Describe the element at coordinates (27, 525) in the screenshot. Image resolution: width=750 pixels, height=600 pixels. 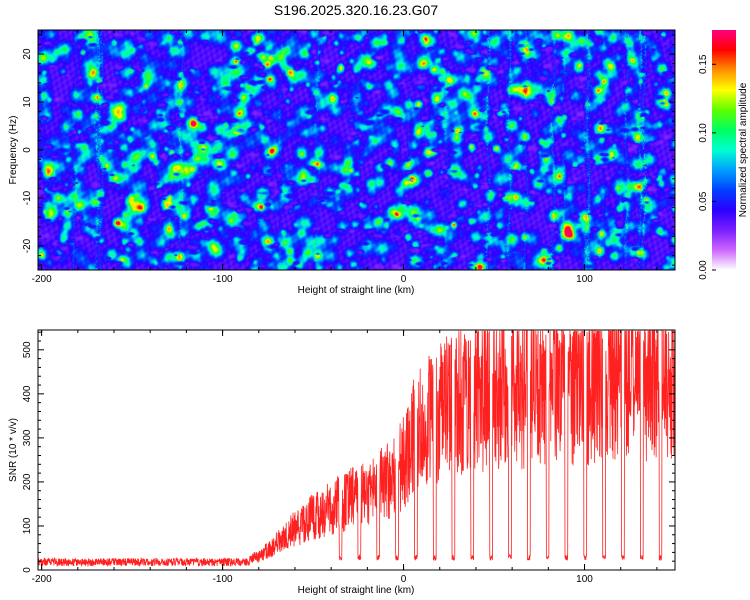
I see `y-tick-label: 100` at that location.